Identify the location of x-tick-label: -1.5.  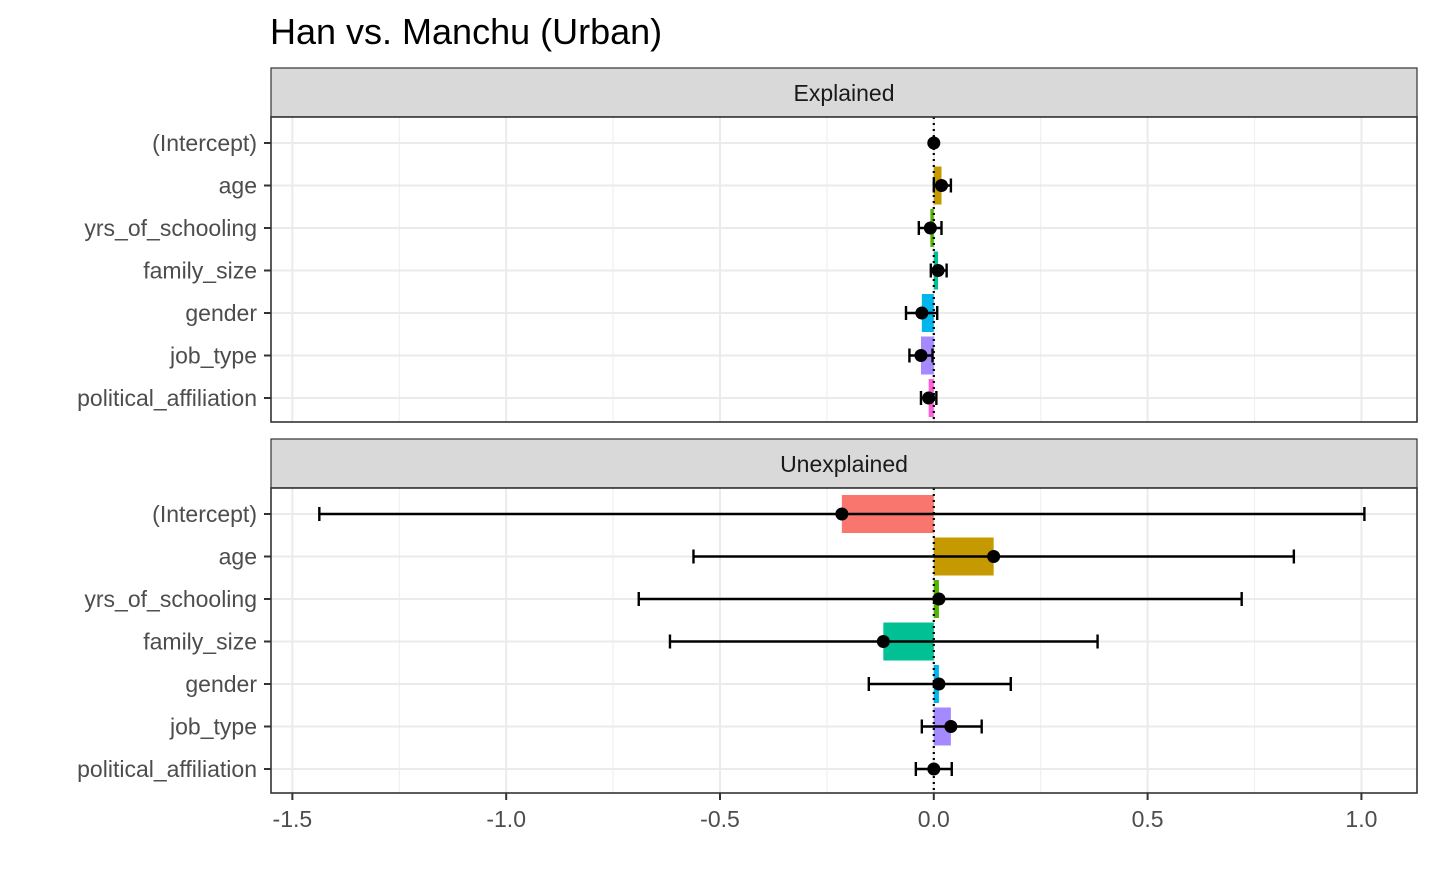
(293, 819).